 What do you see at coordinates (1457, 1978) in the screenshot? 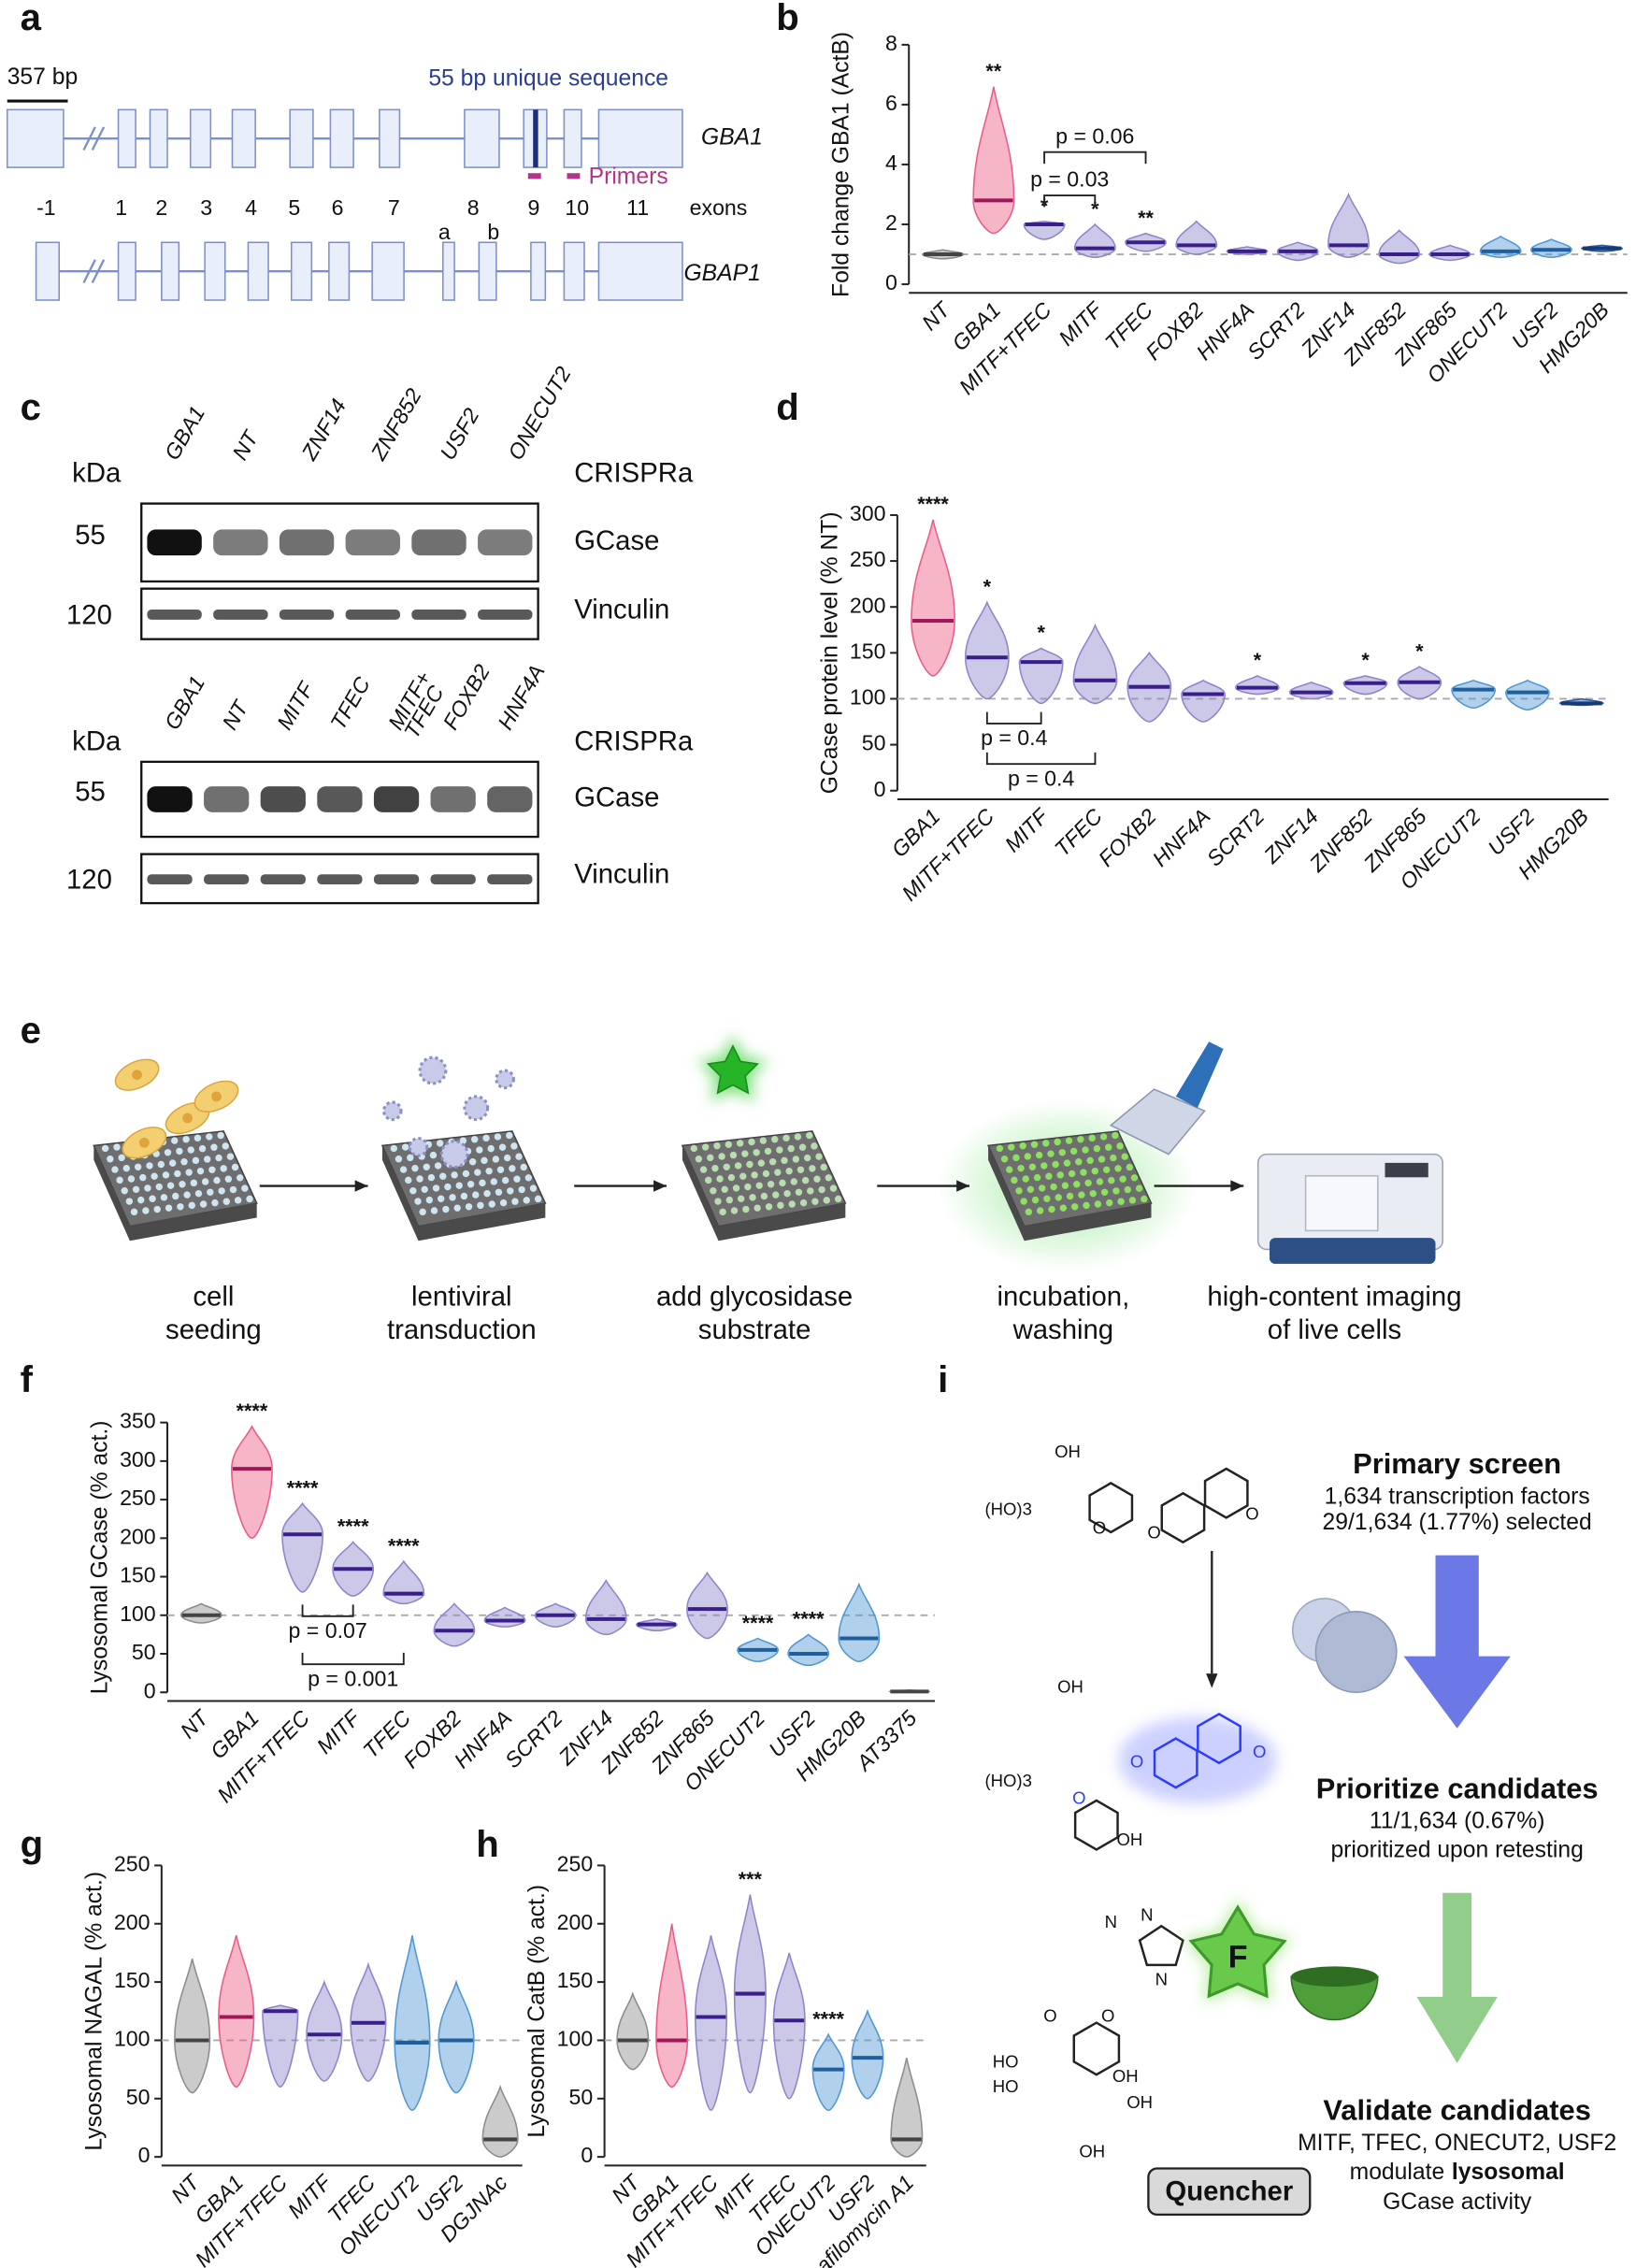
I see `funnel-arrow` at bounding box center [1457, 1978].